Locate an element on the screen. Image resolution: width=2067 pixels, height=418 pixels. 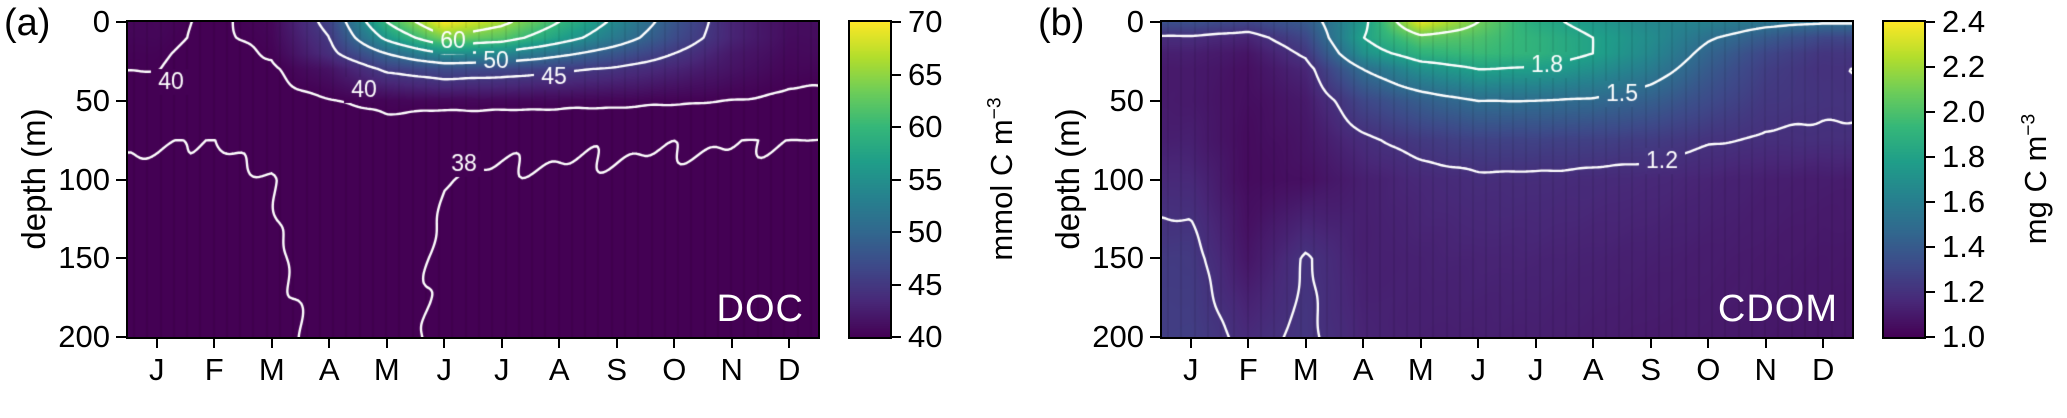
variable-label: DOC is located at coordinates (760, 309).